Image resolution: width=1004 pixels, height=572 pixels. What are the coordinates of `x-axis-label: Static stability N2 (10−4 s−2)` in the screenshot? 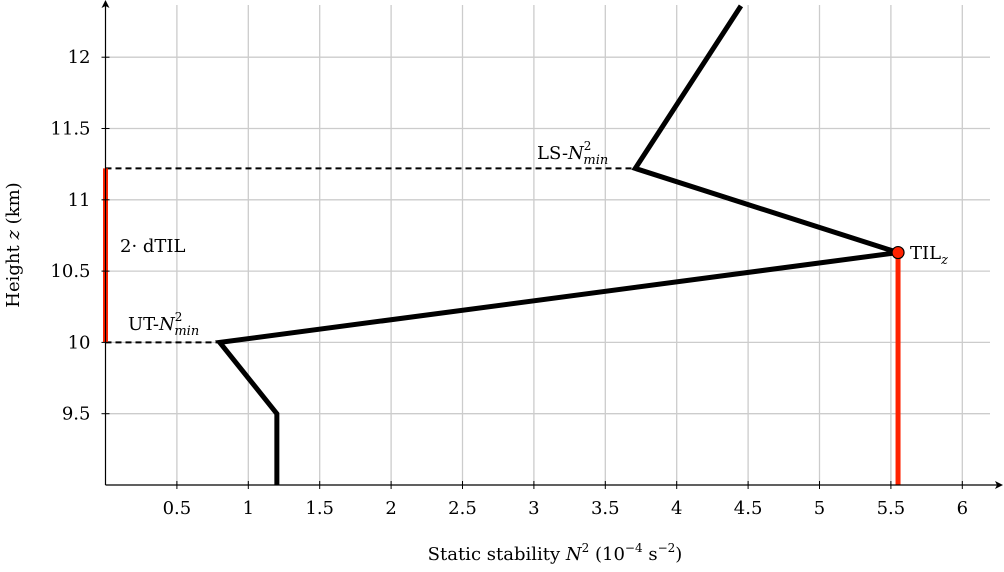 It's located at (555, 553).